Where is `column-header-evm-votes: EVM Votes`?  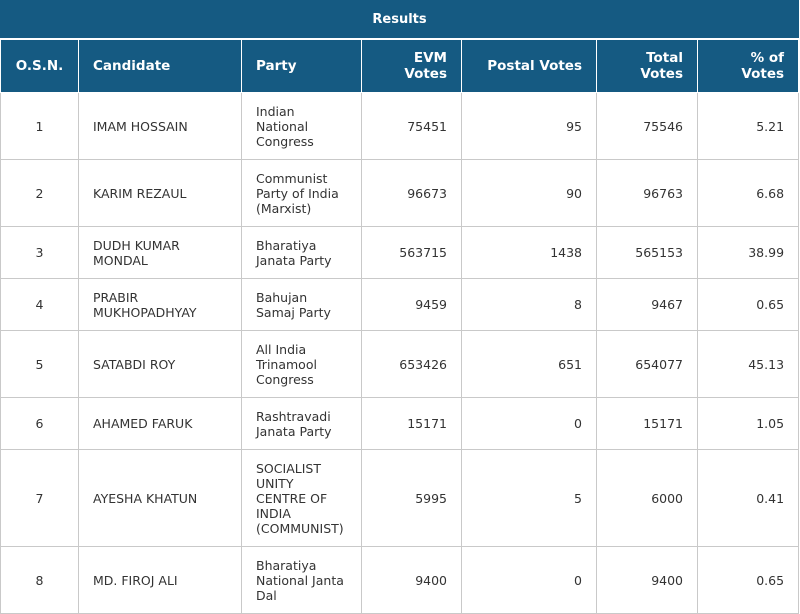
column-header-evm-votes: EVM Votes is located at coordinates (411, 65).